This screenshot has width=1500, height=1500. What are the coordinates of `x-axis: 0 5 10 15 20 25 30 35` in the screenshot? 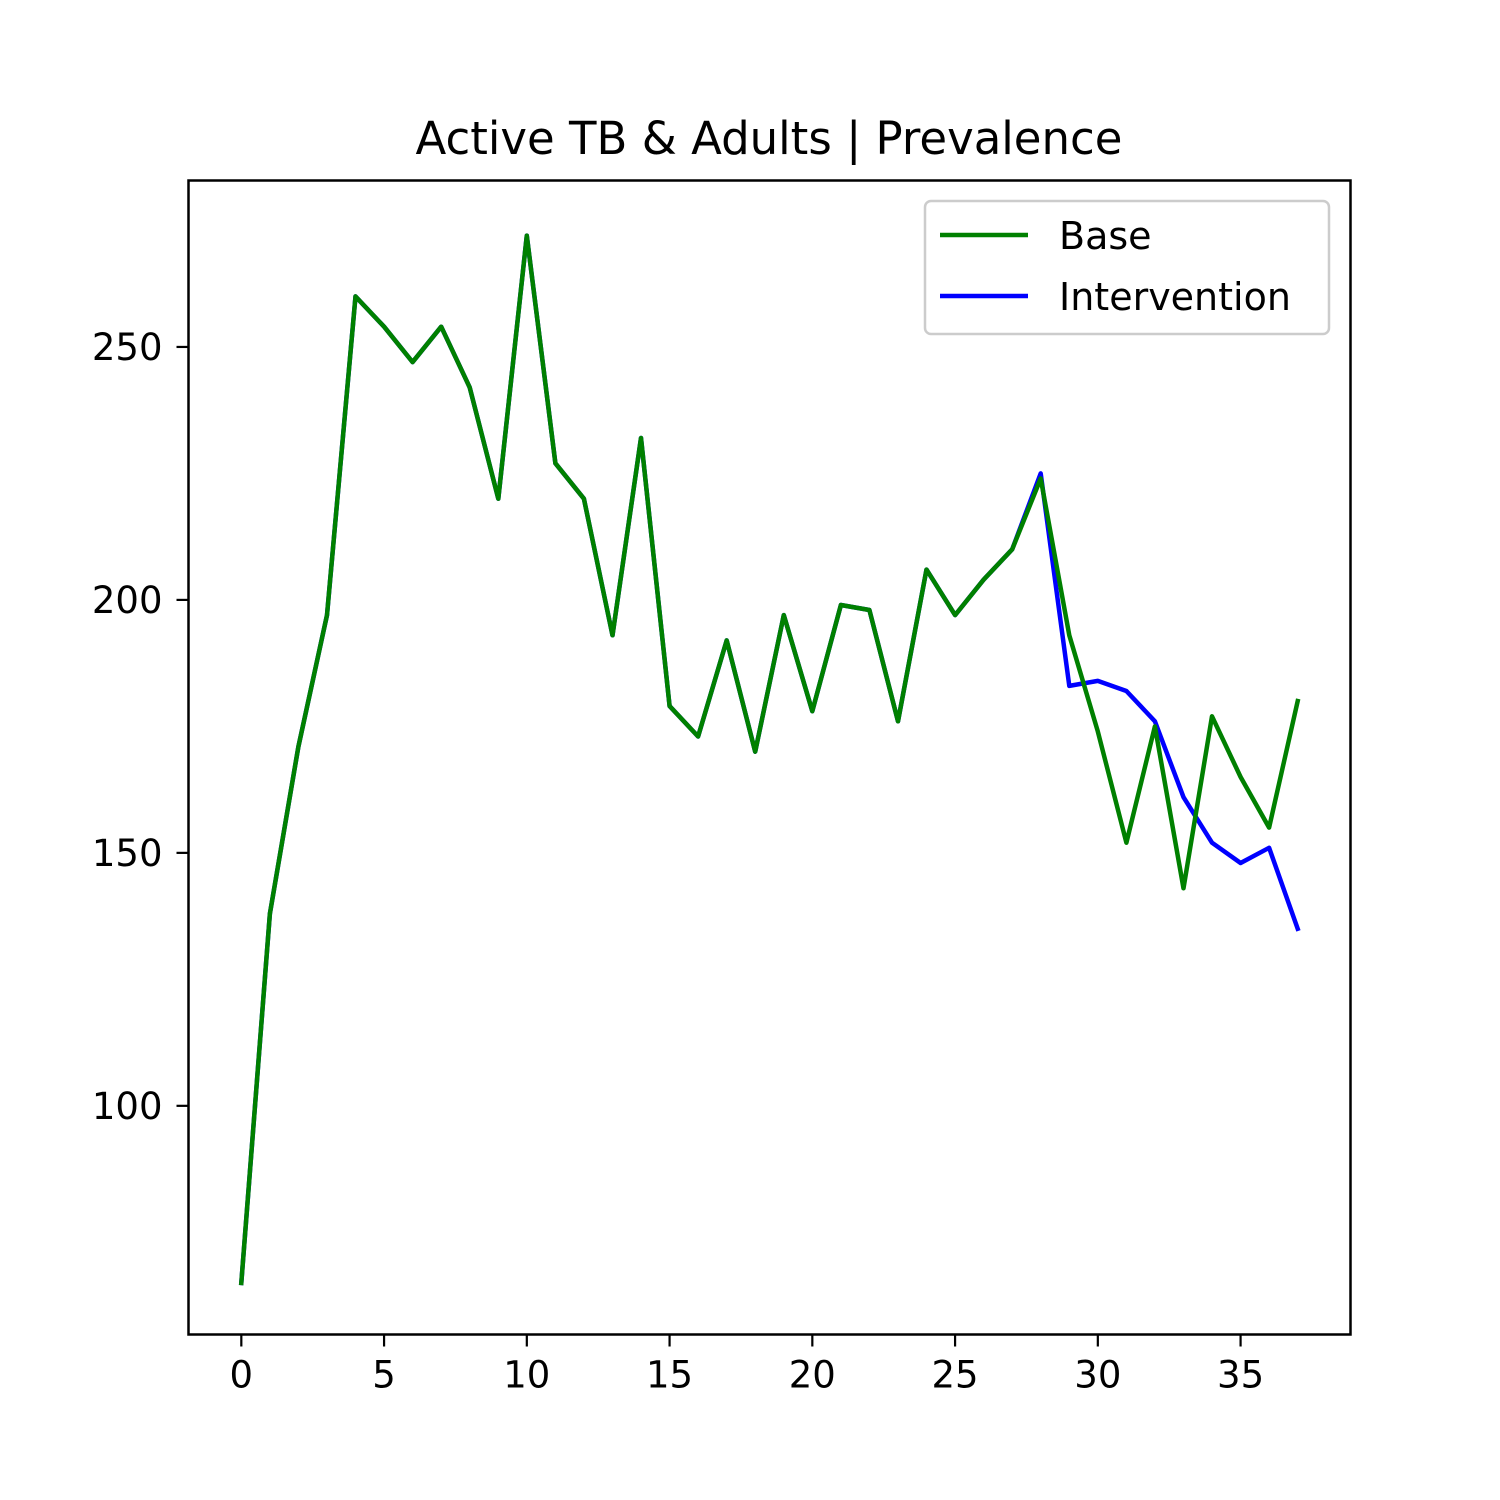 It's located at (747, 1365).